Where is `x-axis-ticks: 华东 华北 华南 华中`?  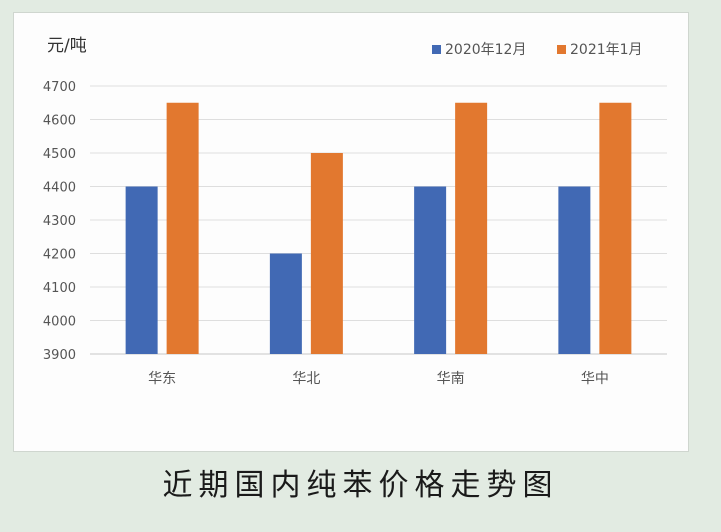
x-axis-ticks: 华东 华北 华南 华中 is located at coordinates (378, 379).